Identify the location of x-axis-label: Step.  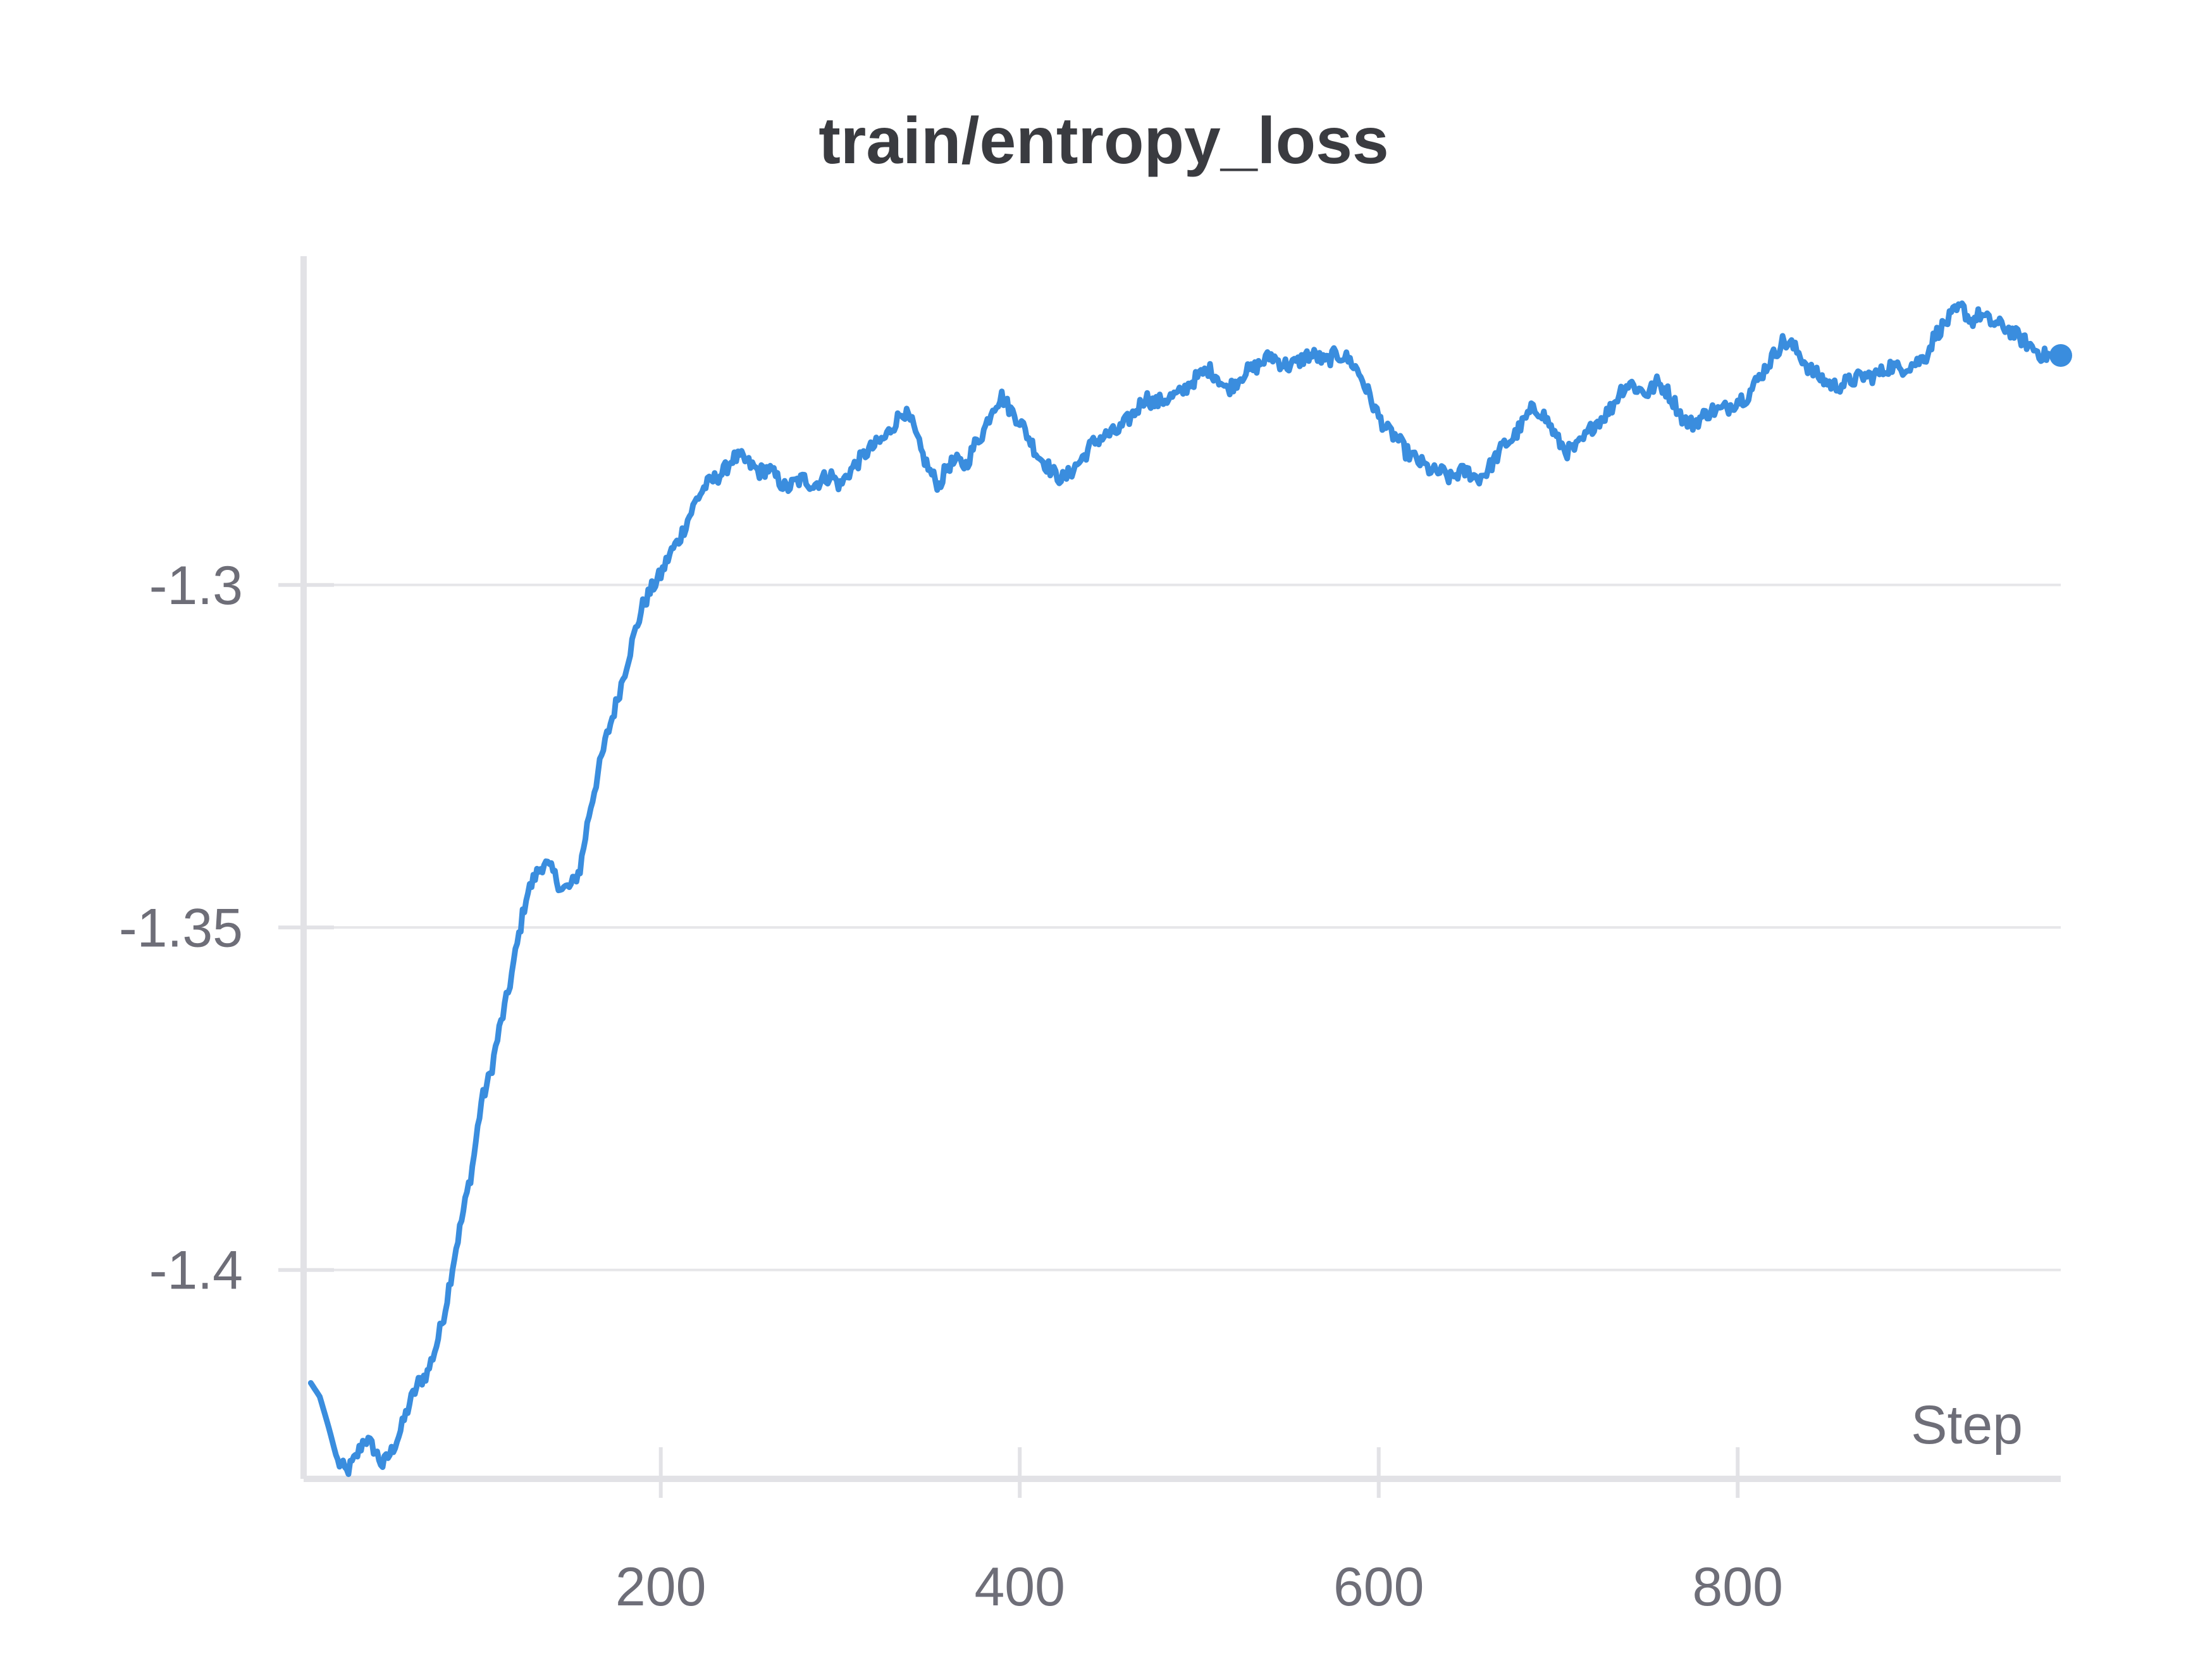
(1967, 1425).